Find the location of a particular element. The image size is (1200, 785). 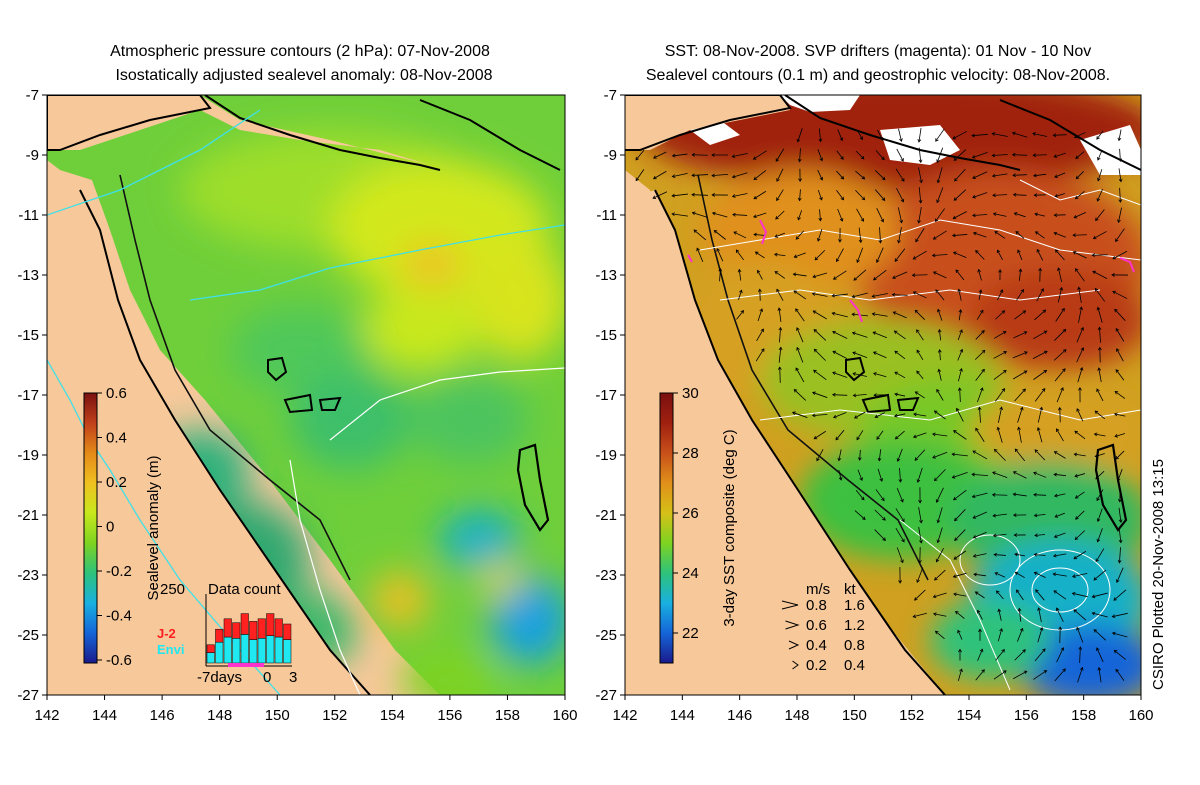

data-count-label: Data count is located at coordinates (244, 589).